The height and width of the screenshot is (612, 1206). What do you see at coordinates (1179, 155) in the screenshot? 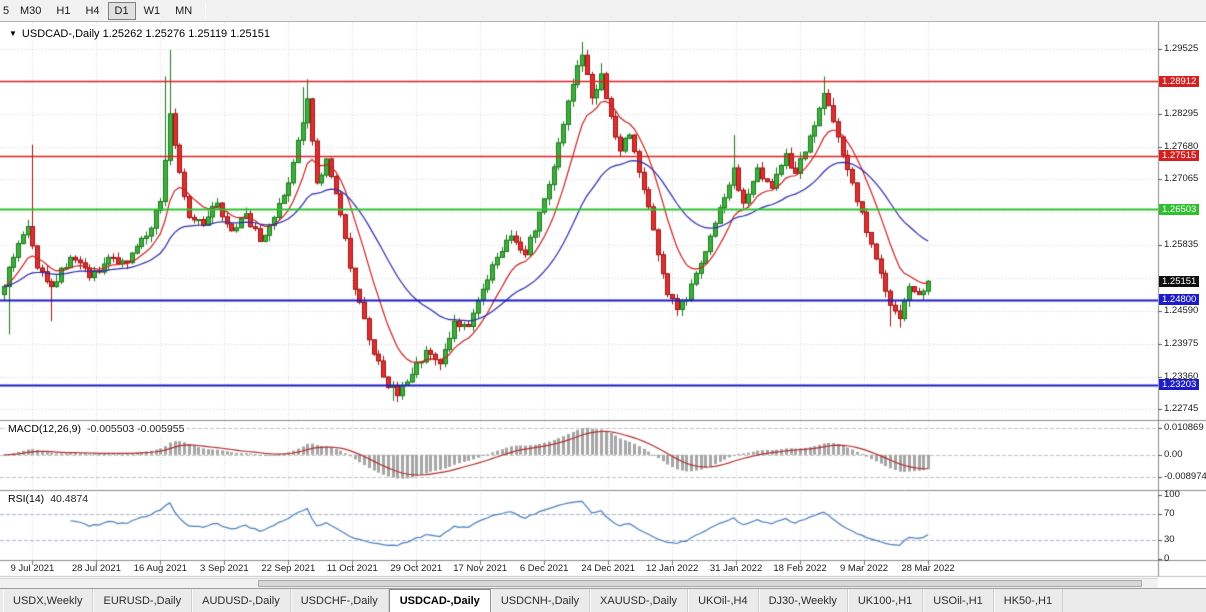
I see `price-level-chip: 1.27515` at bounding box center [1179, 155].